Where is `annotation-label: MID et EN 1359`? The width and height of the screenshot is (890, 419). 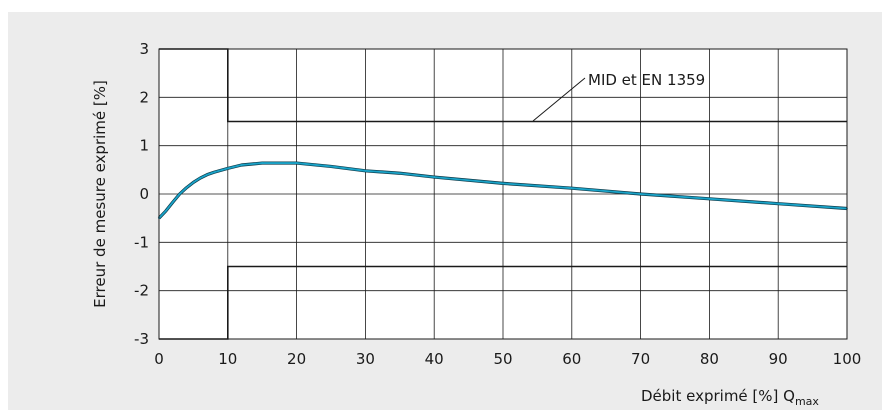
annotation-label: MID et EN 1359 is located at coordinates (646, 80).